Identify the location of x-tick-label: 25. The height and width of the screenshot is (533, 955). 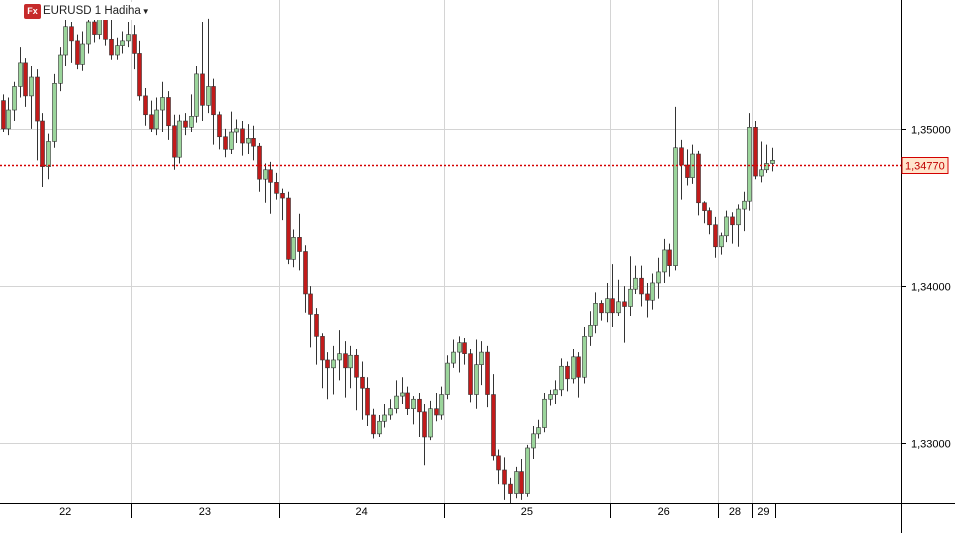
(527, 512).